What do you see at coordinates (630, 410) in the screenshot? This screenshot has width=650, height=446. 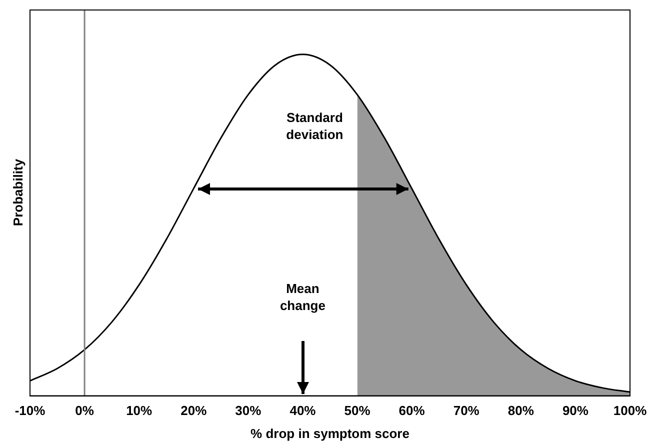 I see `x-tick-label: 100%` at bounding box center [630, 410].